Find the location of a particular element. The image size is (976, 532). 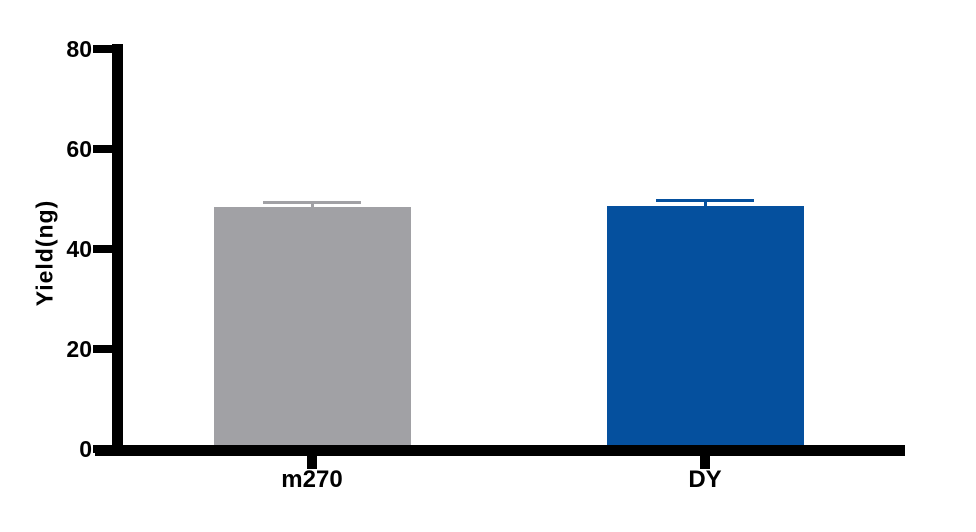

bar-m270 is located at coordinates (312, 328).